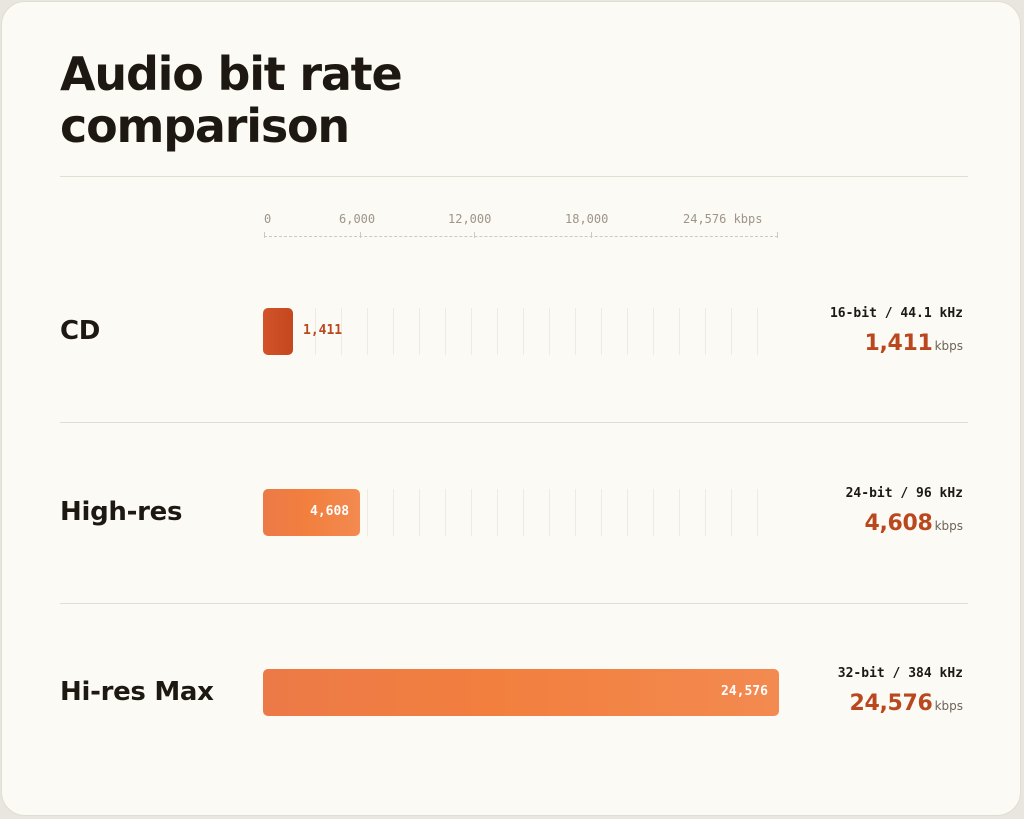 This screenshot has width=1024, height=819. I want to click on rate-value-cd: 1,411, so click(898, 343).